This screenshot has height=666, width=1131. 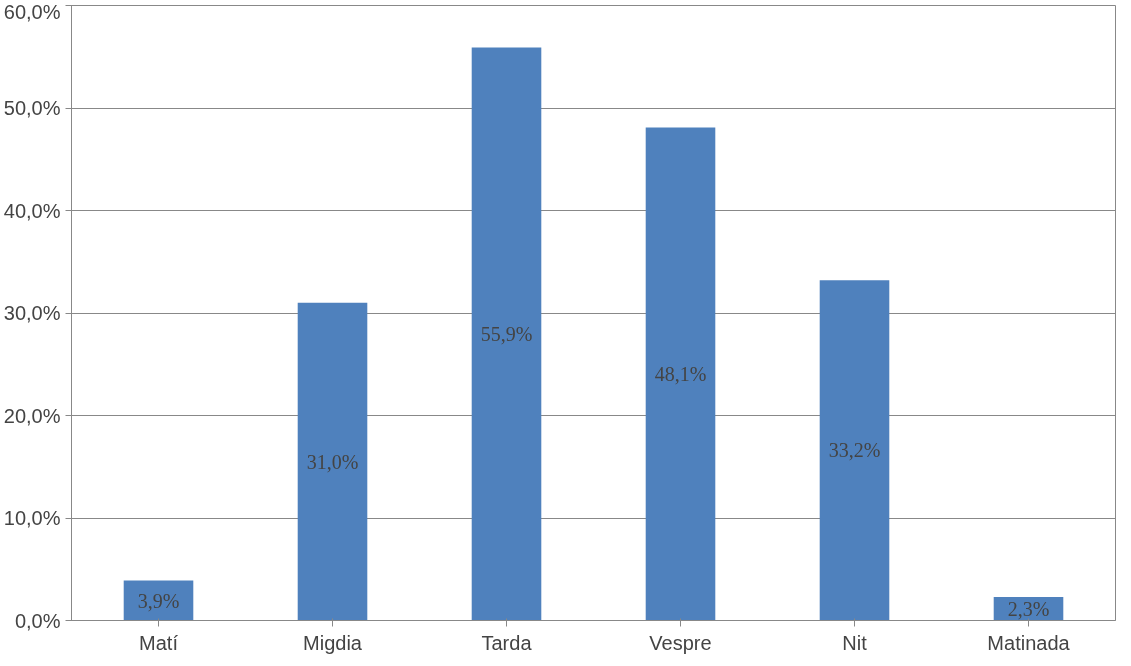 What do you see at coordinates (32, 518) in the screenshot?
I see `y-tick-label: 10,0%` at bounding box center [32, 518].